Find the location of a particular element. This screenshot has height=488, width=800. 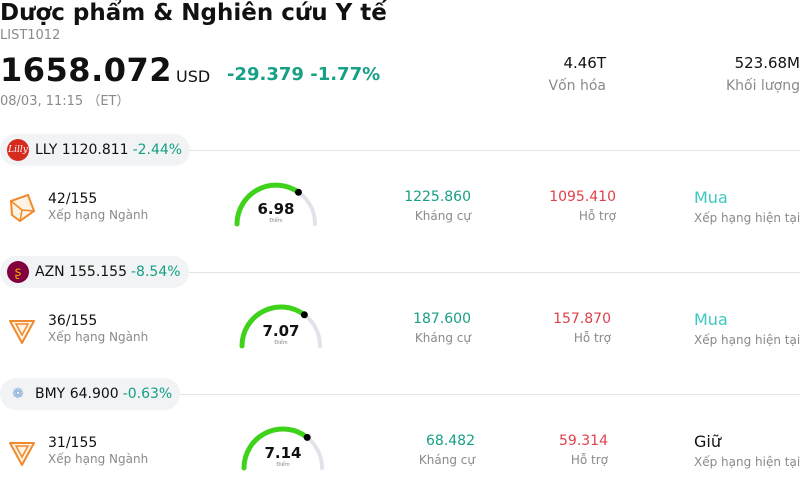

support-value: 1095.410 is located at coordinates (582, 197).